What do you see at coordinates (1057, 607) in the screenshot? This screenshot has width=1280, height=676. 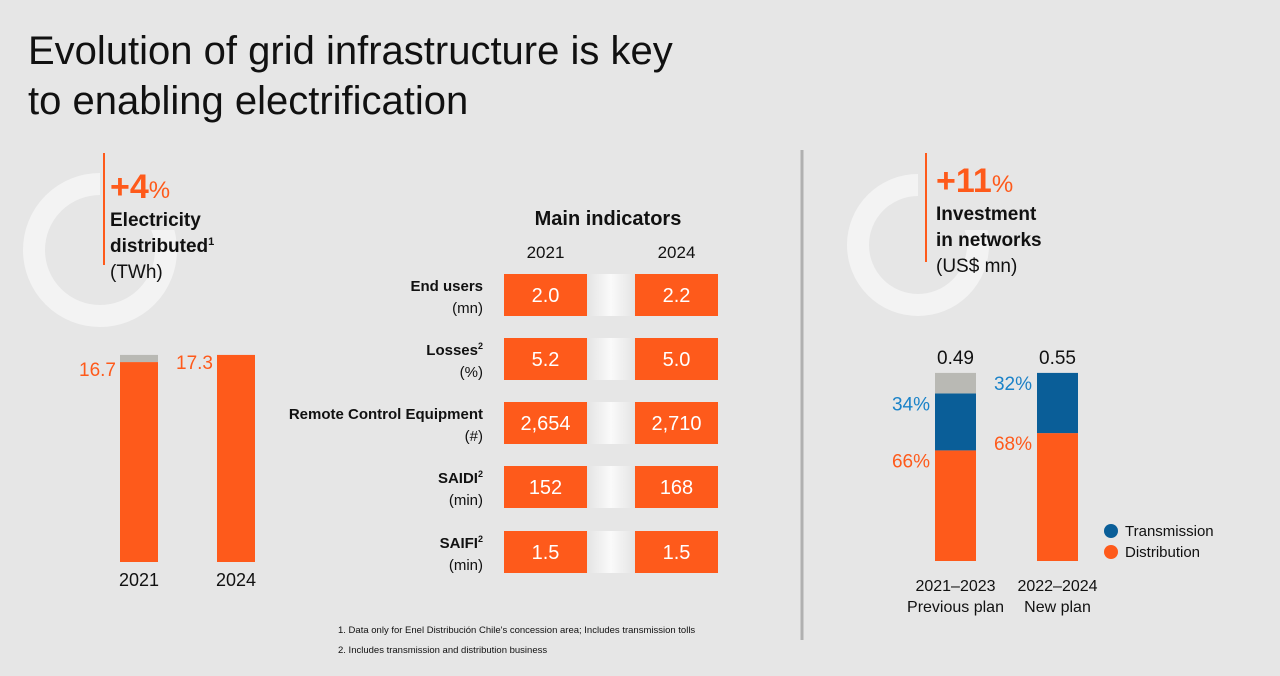 I see `x-tick-sublabel: New plan` at bounding box center [1057, 607].